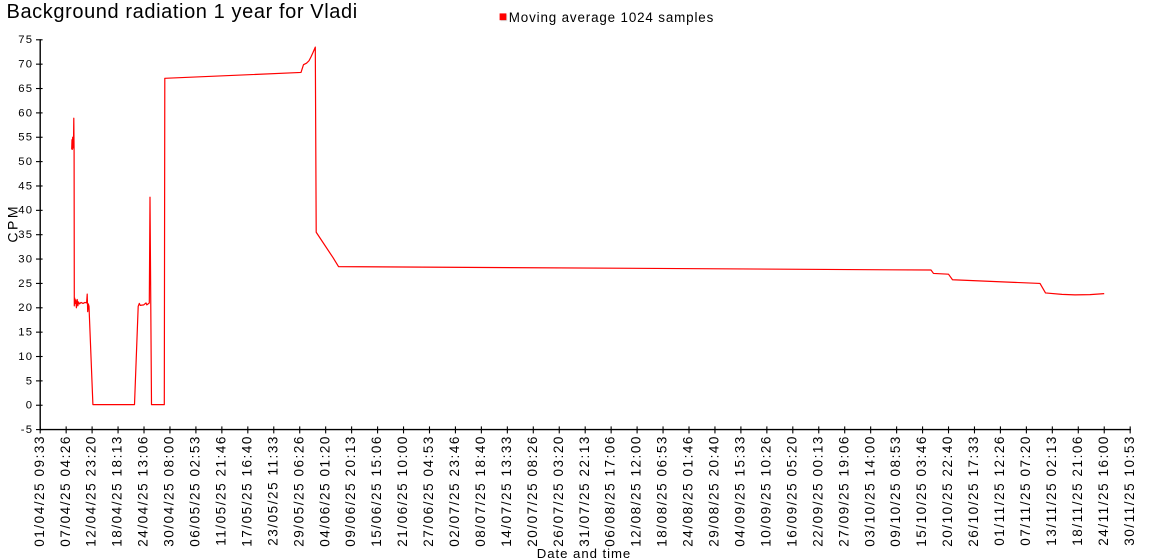 The image size is (1150, 560). I want to click on svg-text: 12/04/25 23:20, so click(91, 491).